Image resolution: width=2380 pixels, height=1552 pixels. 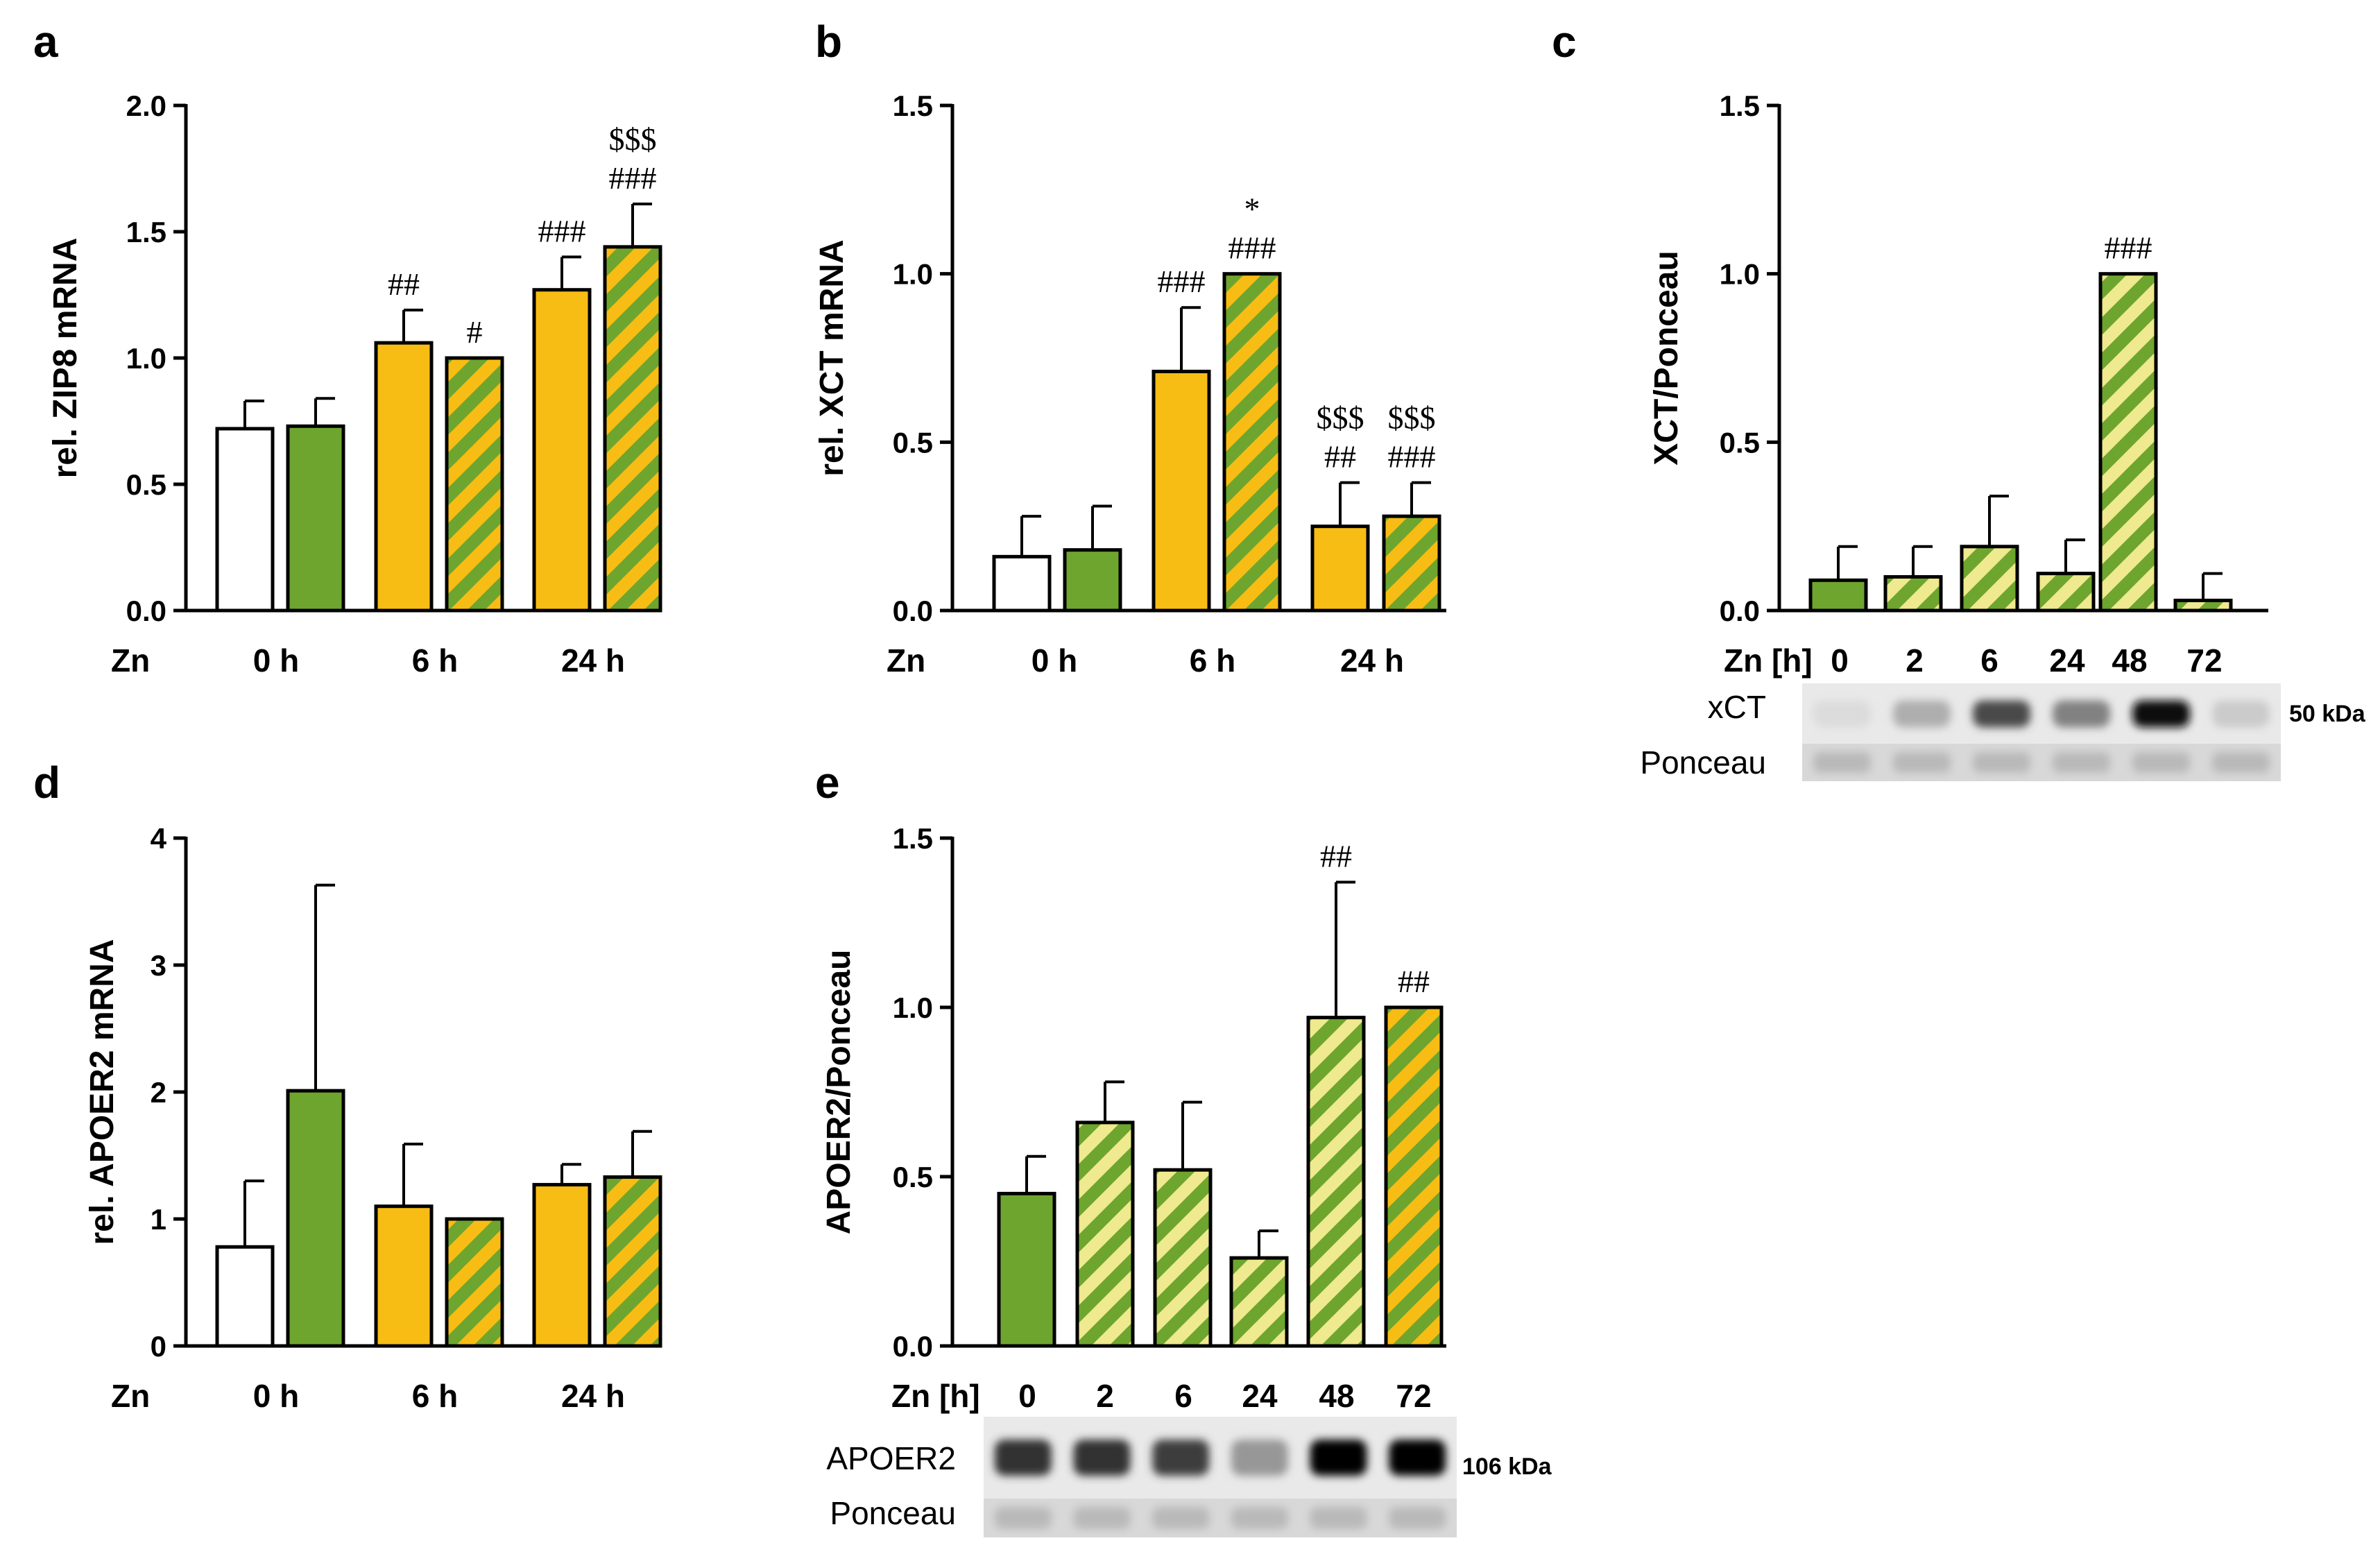 What do you see at coordinates (828, 42) in the screenshot?
I see `panel-letter: b` at bounding box center [828, 42].